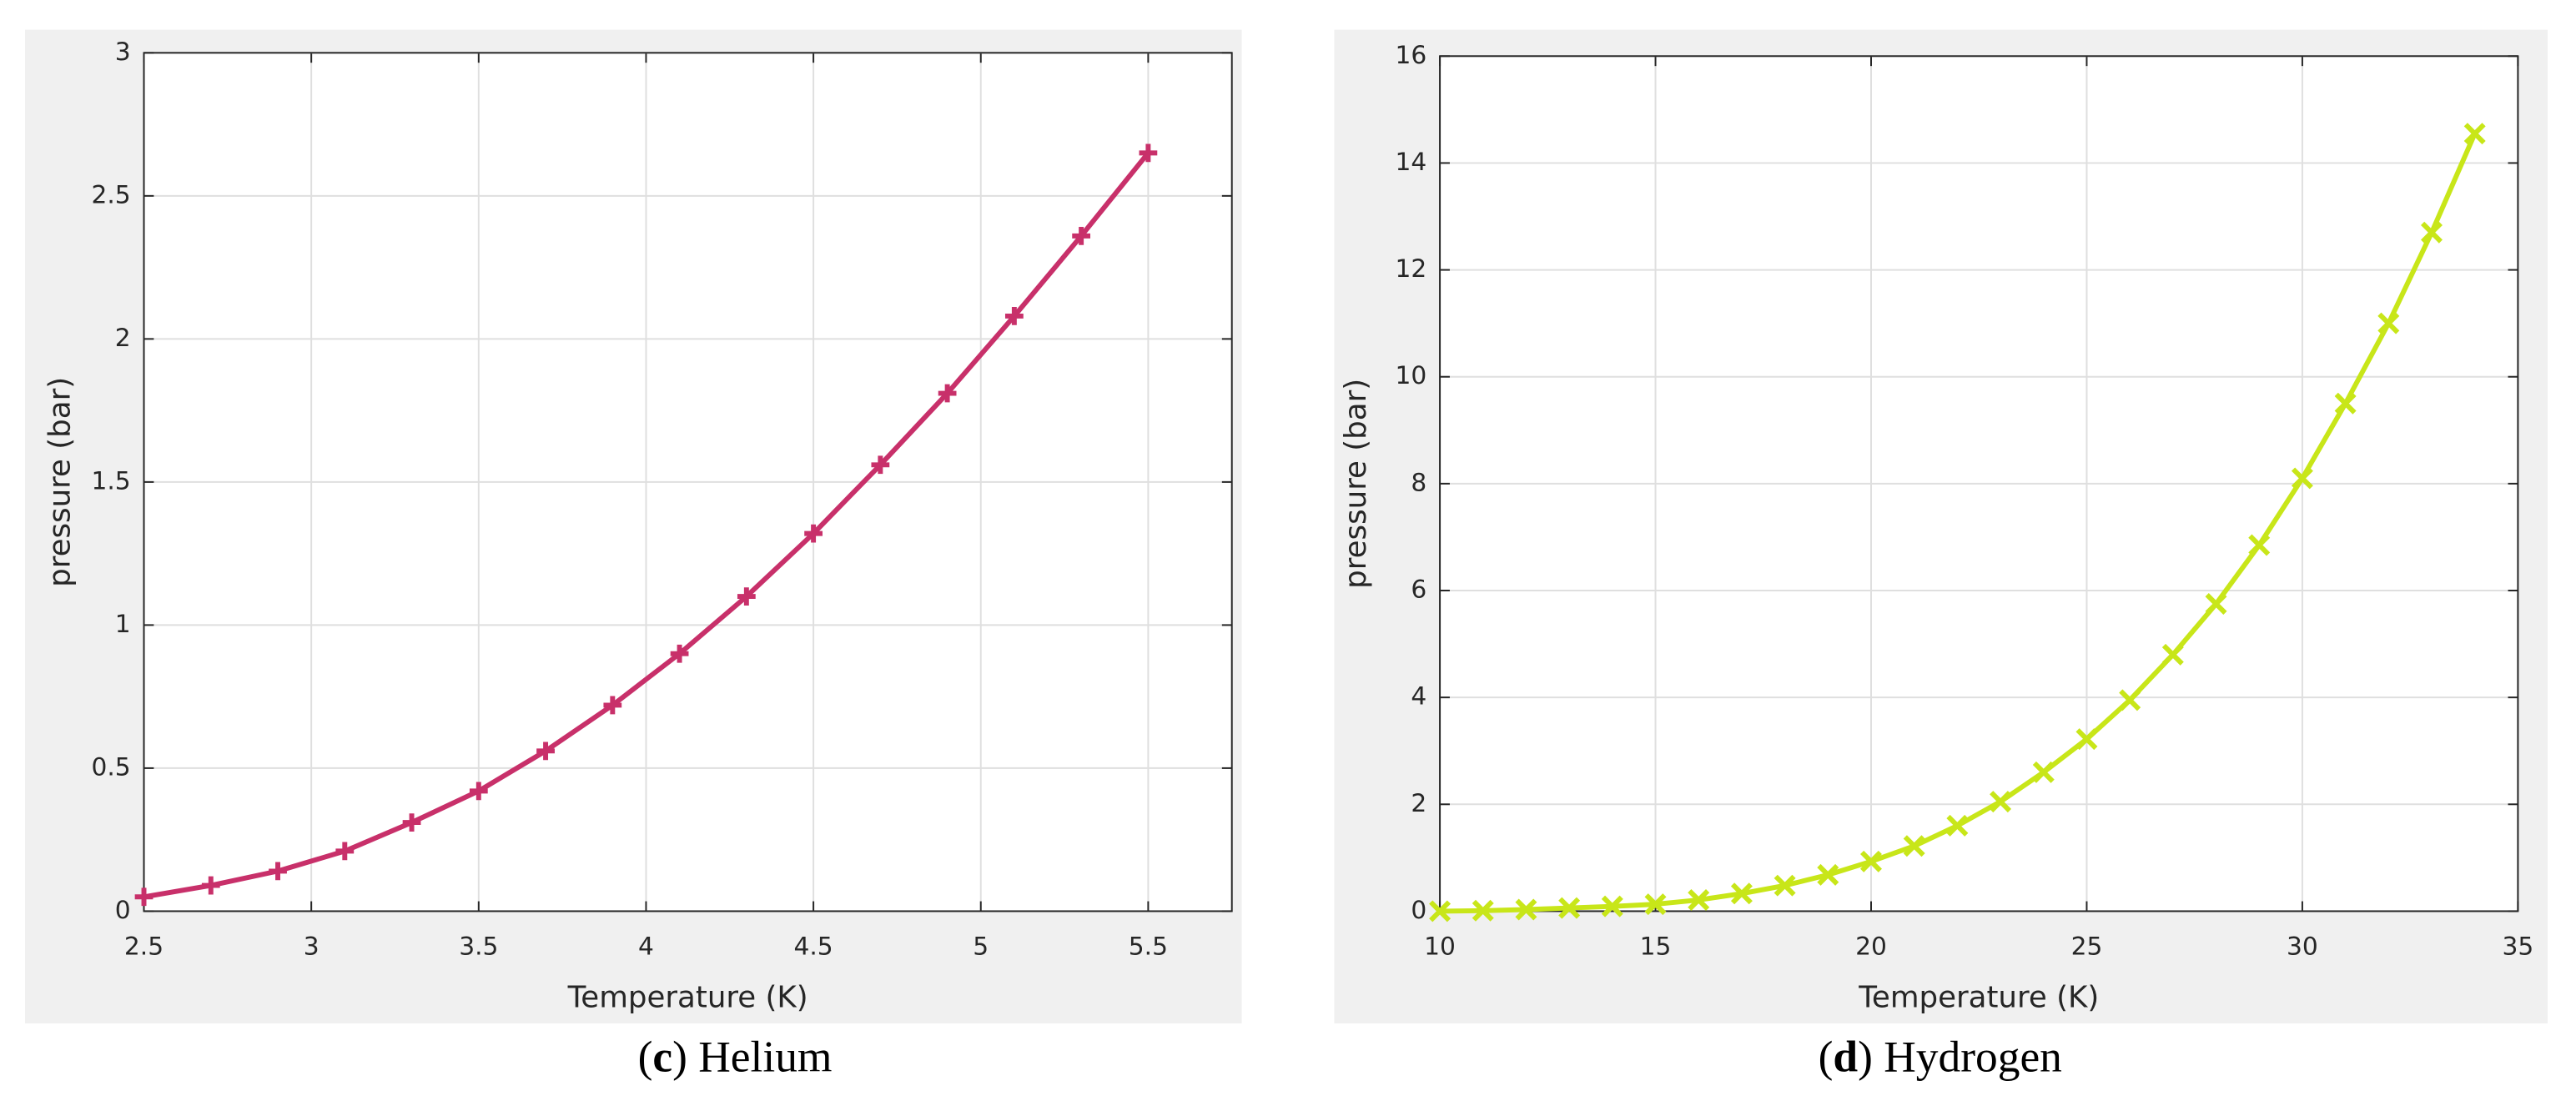 Image resolution: width=2576 pixels, height=1106 pixels. I want to click on caption-text: ) Hydrogen, so click(1960, 1057).